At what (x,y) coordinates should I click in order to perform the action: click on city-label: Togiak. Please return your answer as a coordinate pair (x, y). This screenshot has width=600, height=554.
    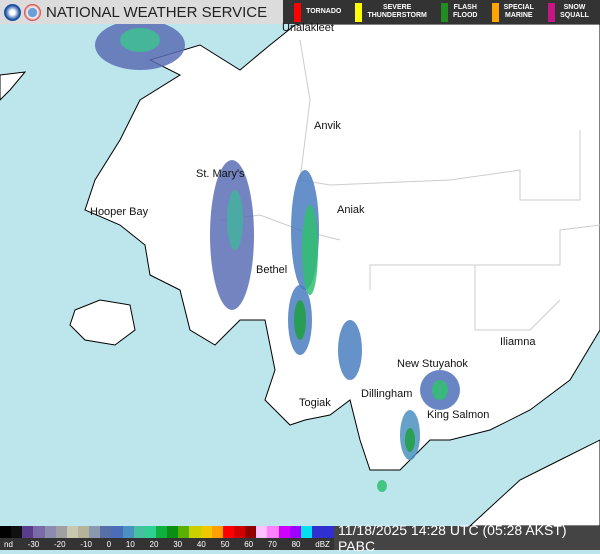
    Looking at the image, I should click on (315, 403).